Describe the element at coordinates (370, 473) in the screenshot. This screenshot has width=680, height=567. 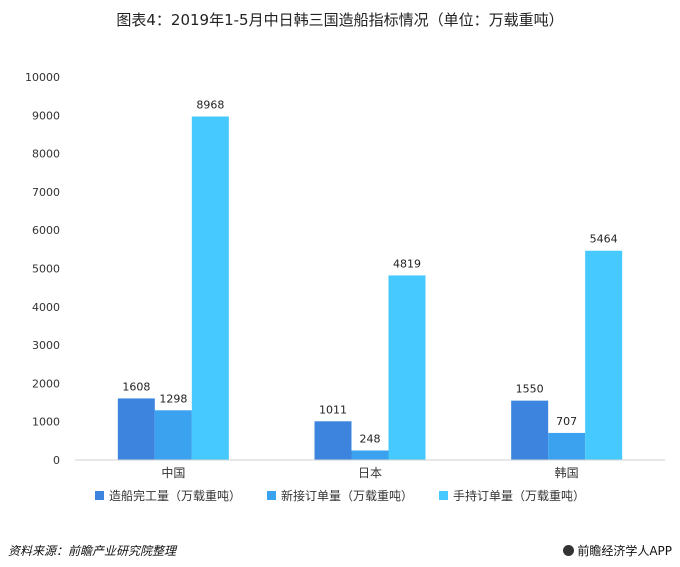
I see `x-tick-label: 日本` at that location.